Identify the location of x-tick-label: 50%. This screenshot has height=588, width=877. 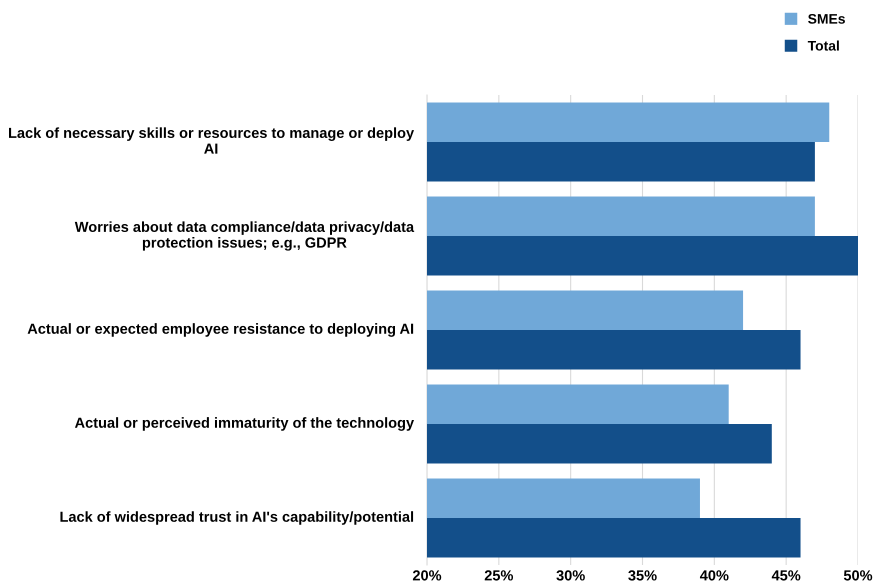
(858, 575).